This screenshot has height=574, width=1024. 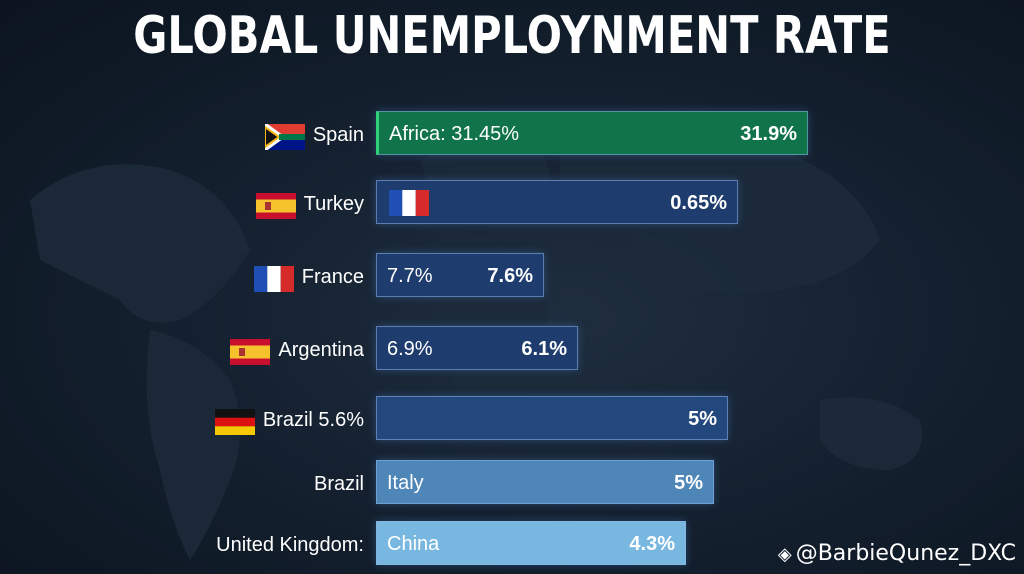 What do you see at coordinates (512, 36) in the screenshot?
I see `chart-title: GLOBAL UNEMPLOYNMENT RATE` at bounding box center [512, 36].